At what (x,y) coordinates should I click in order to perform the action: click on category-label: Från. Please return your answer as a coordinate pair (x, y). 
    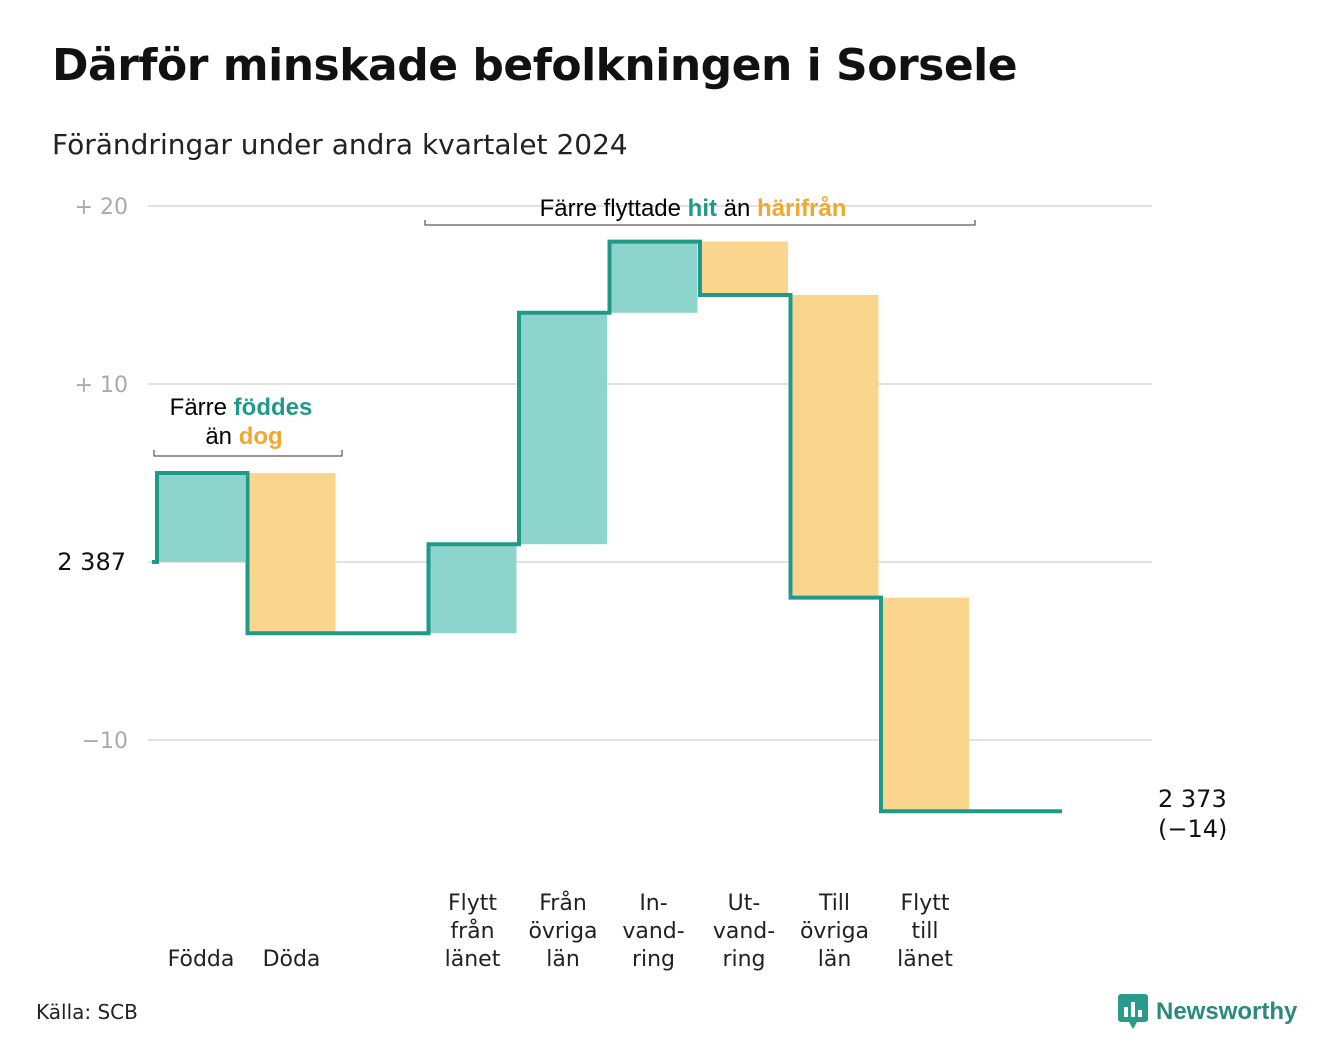
    Looking at the image, I should click on (563, 903).